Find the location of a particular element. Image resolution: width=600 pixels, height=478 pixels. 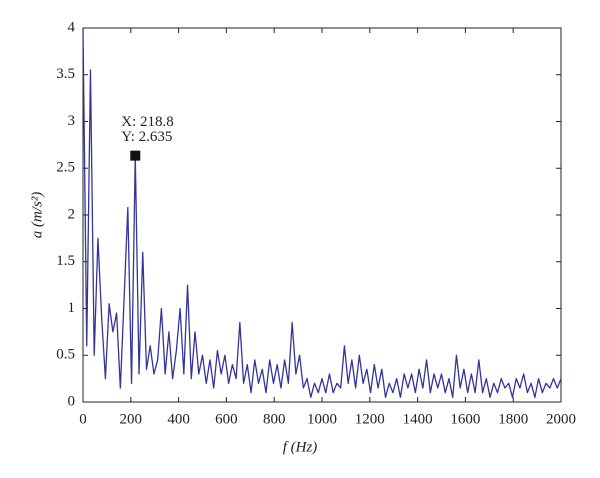

y-tick-label: 3.5 is located at coordinates (65, 74).